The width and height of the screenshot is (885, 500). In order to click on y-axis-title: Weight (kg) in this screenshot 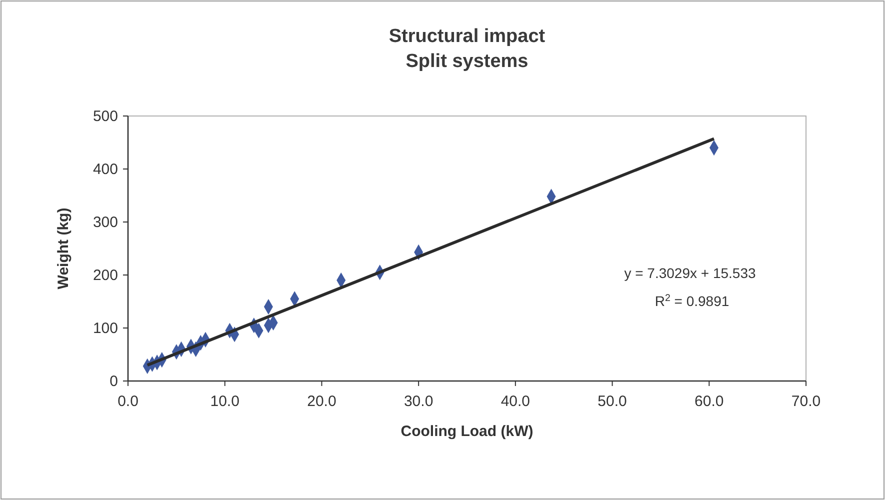, I will do `click(63, 249)`.